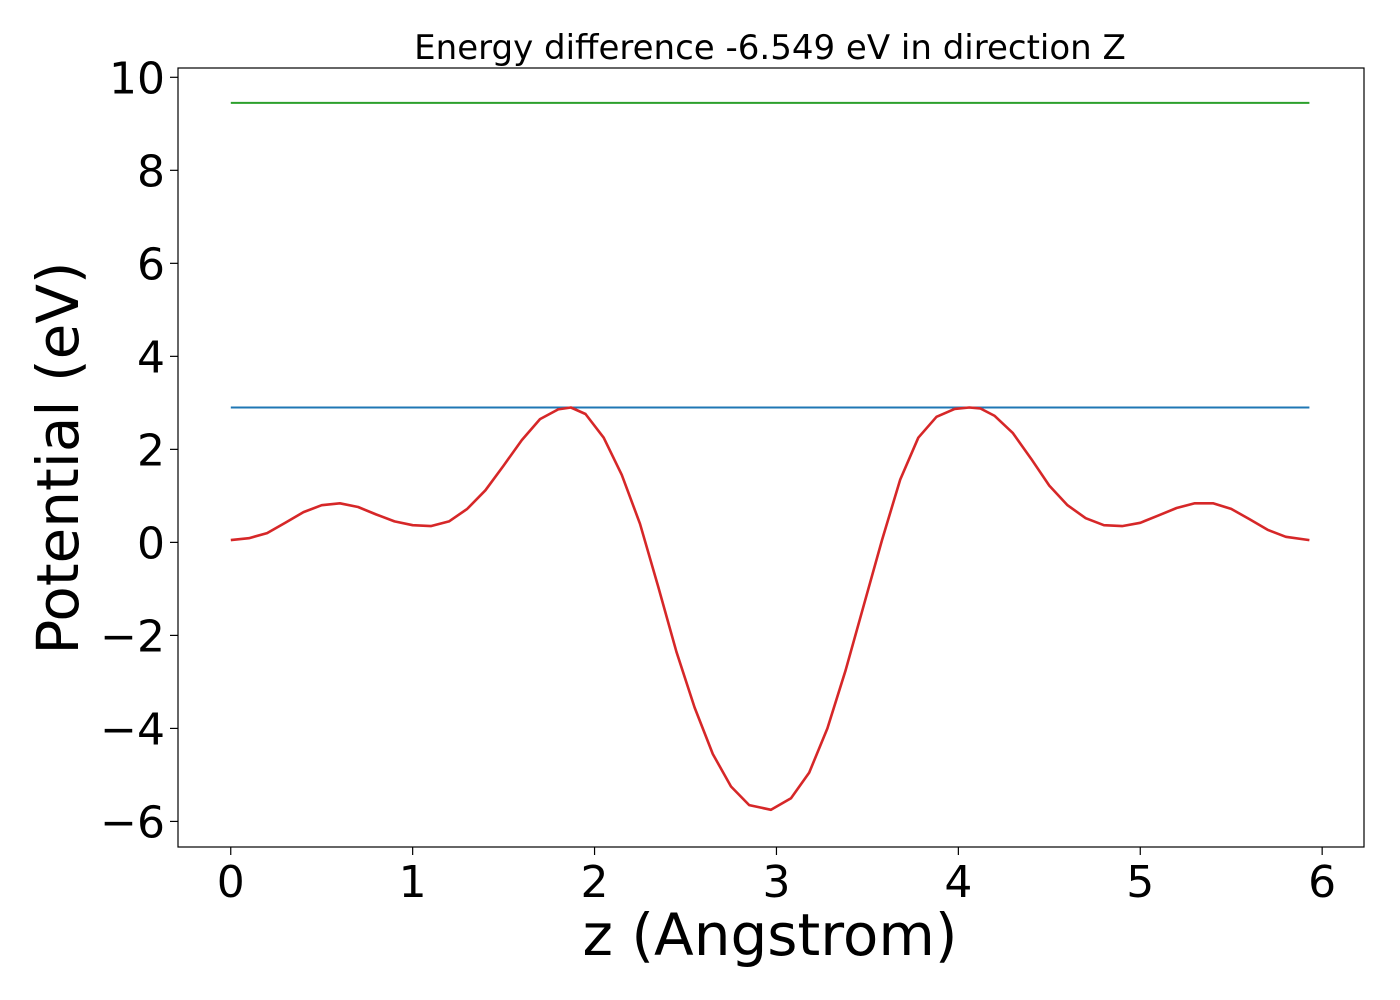 This screenshot has height=1000, width=1400. Describe the element at coordinates (58, 457) in the screenshot. I see `y-axis-label: Potential (eV)` at that location.